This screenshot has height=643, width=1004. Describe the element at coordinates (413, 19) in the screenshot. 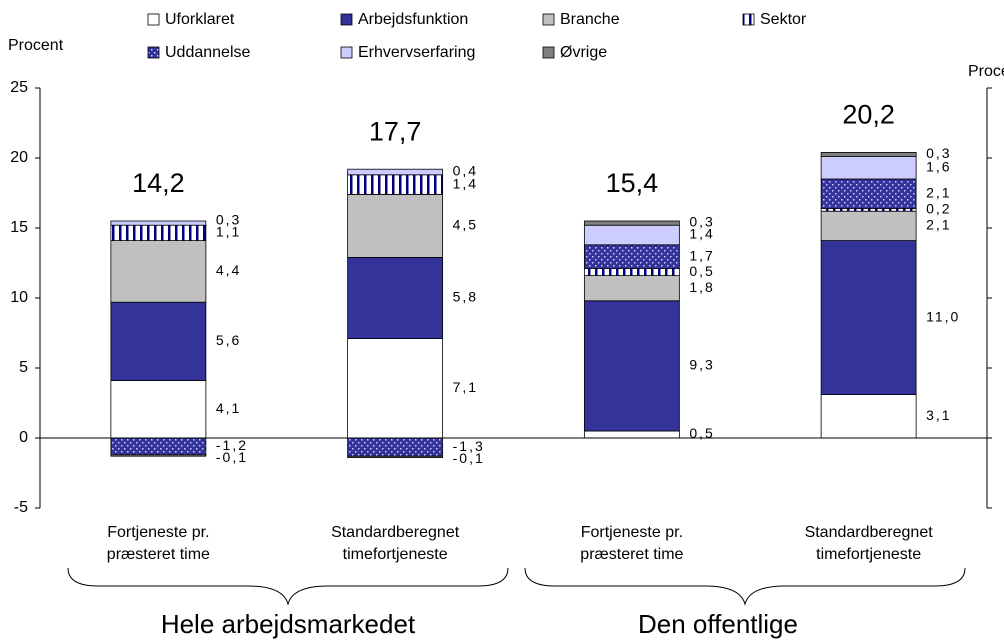

I see `legend-label: Arbejdsfunktion` at that location.